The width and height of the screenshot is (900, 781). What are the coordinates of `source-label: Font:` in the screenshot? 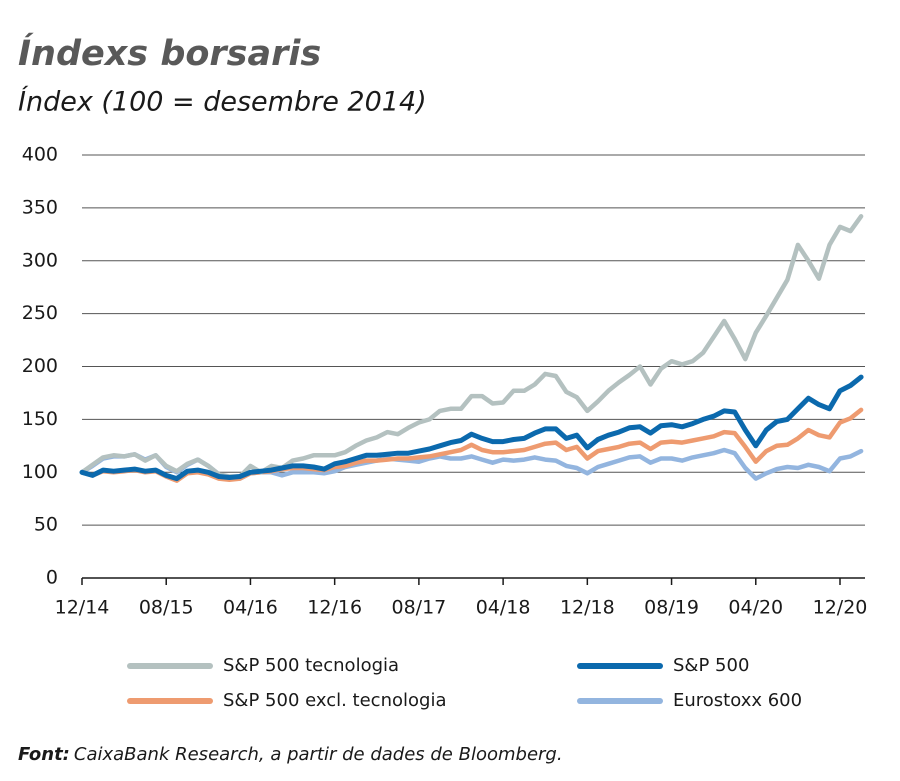 It's located at (44, 754).